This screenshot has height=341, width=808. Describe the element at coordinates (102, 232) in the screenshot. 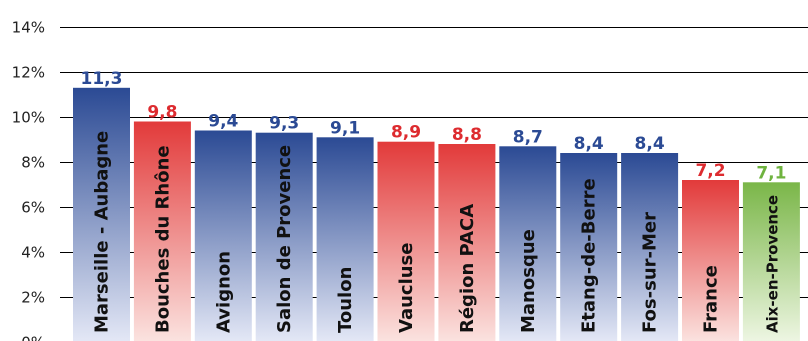

I see `category-label: Marseille - Aubagne` at that location.